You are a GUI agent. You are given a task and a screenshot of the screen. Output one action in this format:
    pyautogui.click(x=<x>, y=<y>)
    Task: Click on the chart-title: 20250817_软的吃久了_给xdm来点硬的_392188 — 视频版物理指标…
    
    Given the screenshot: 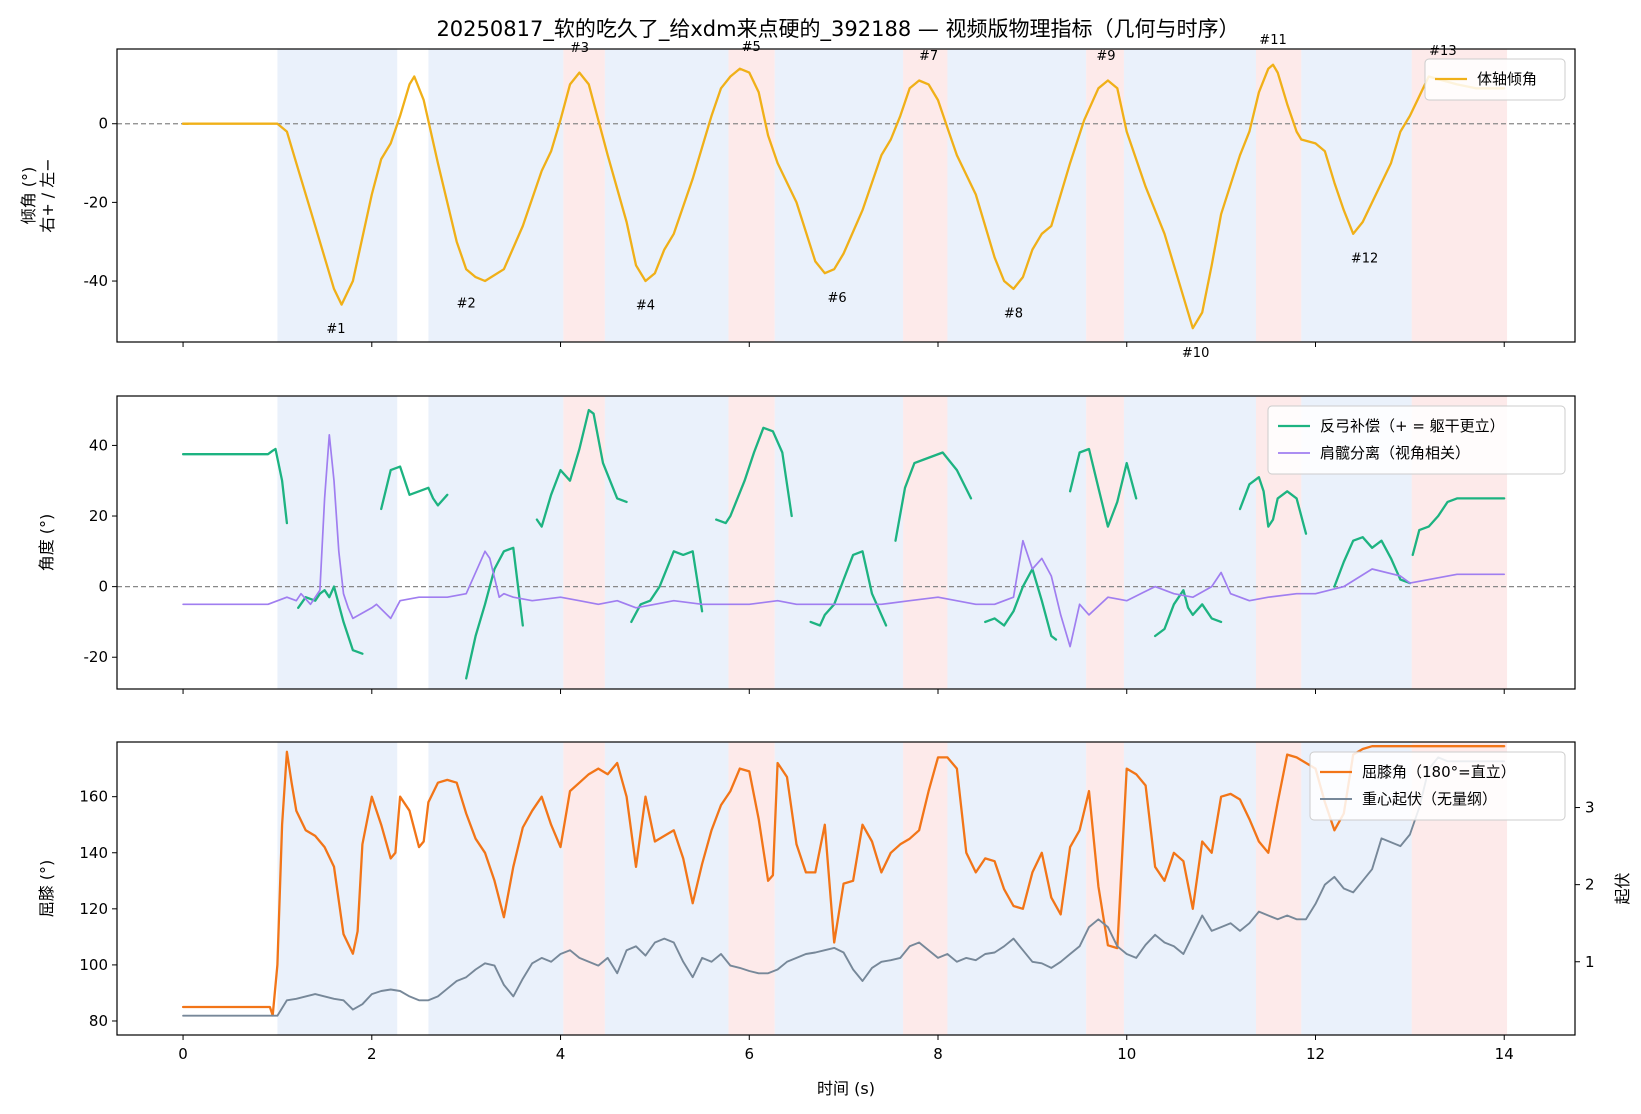 What is the action you would take?
    pyautogui.click(x=837, y=29)
    